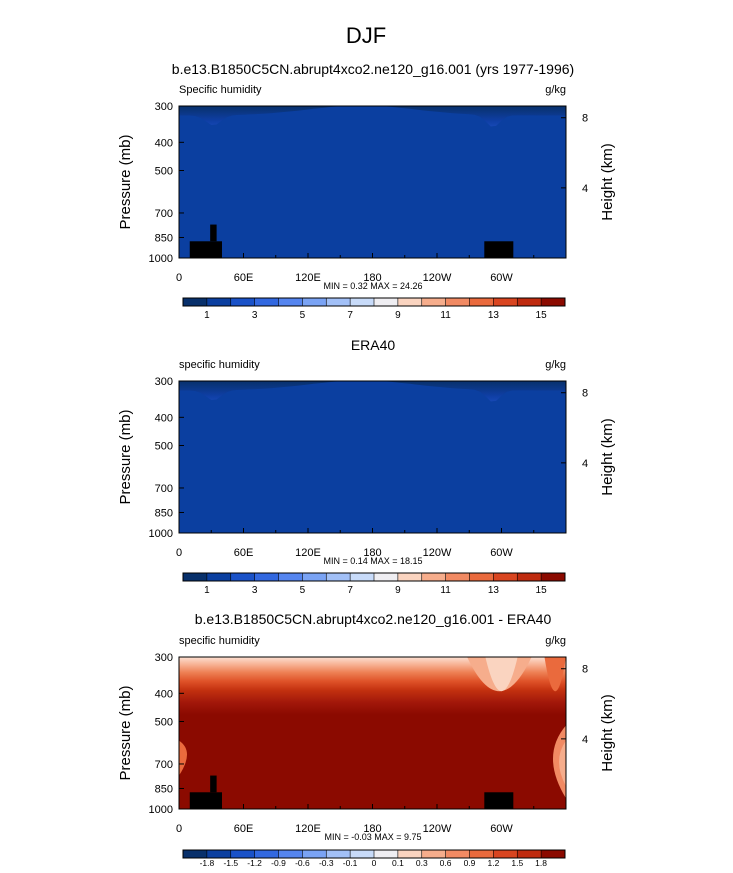 This screenshot has height=873, width=733. Describe the element at coordinates (555, 641) in the screenshot. I see `units-label: g/kg` at that location.